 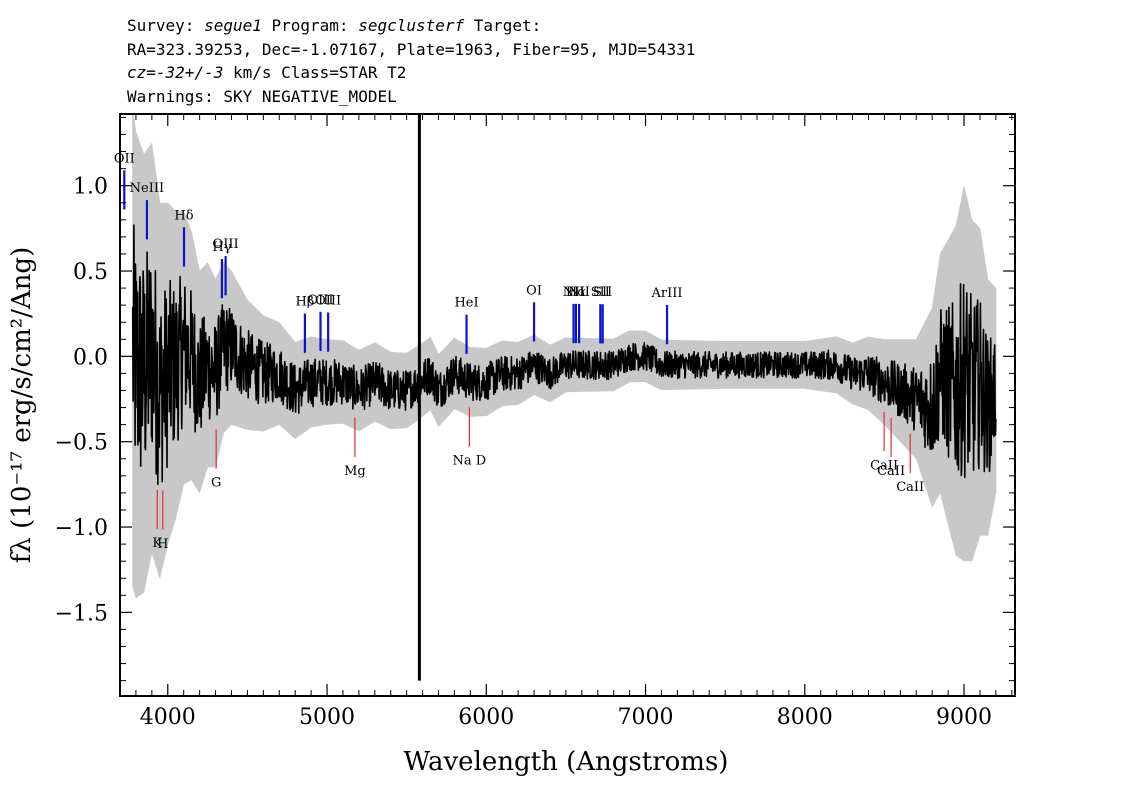 I want to click on emission-line-label: Hγ, so click(x=221, y=247).